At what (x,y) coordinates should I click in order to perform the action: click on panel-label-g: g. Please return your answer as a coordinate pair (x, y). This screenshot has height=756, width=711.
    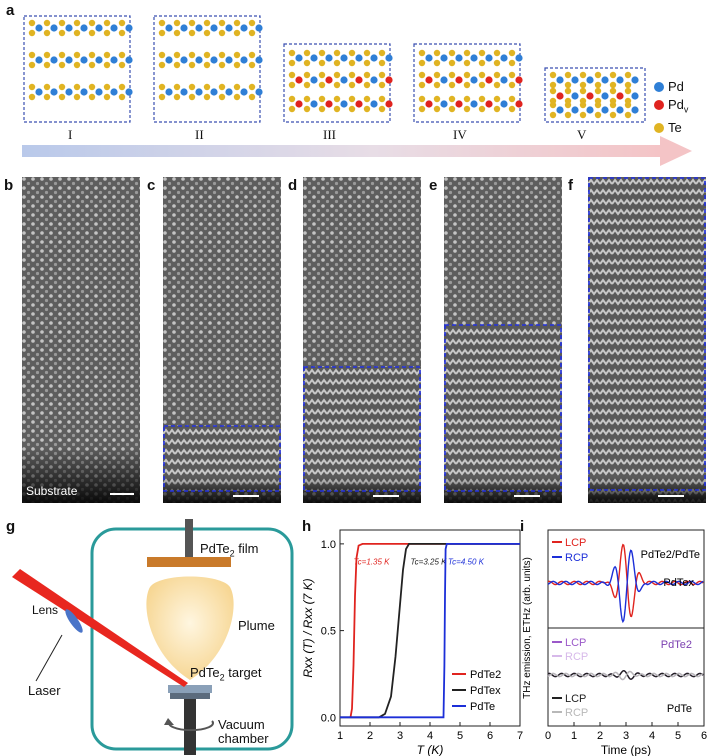
    Looking at the image, I should click on (11, 526).